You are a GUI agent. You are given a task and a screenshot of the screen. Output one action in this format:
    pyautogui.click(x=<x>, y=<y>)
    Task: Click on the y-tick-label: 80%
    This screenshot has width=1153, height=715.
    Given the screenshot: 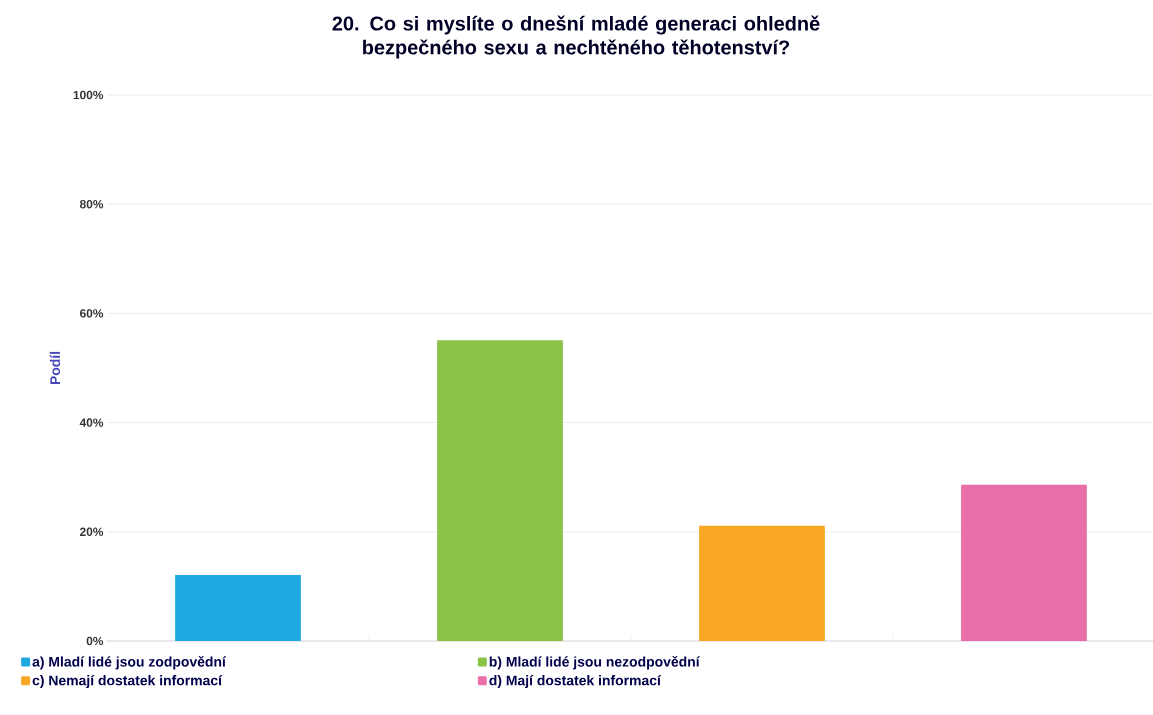 What is the action you would take?
    pyautogui.click(x=91, y=204)
    